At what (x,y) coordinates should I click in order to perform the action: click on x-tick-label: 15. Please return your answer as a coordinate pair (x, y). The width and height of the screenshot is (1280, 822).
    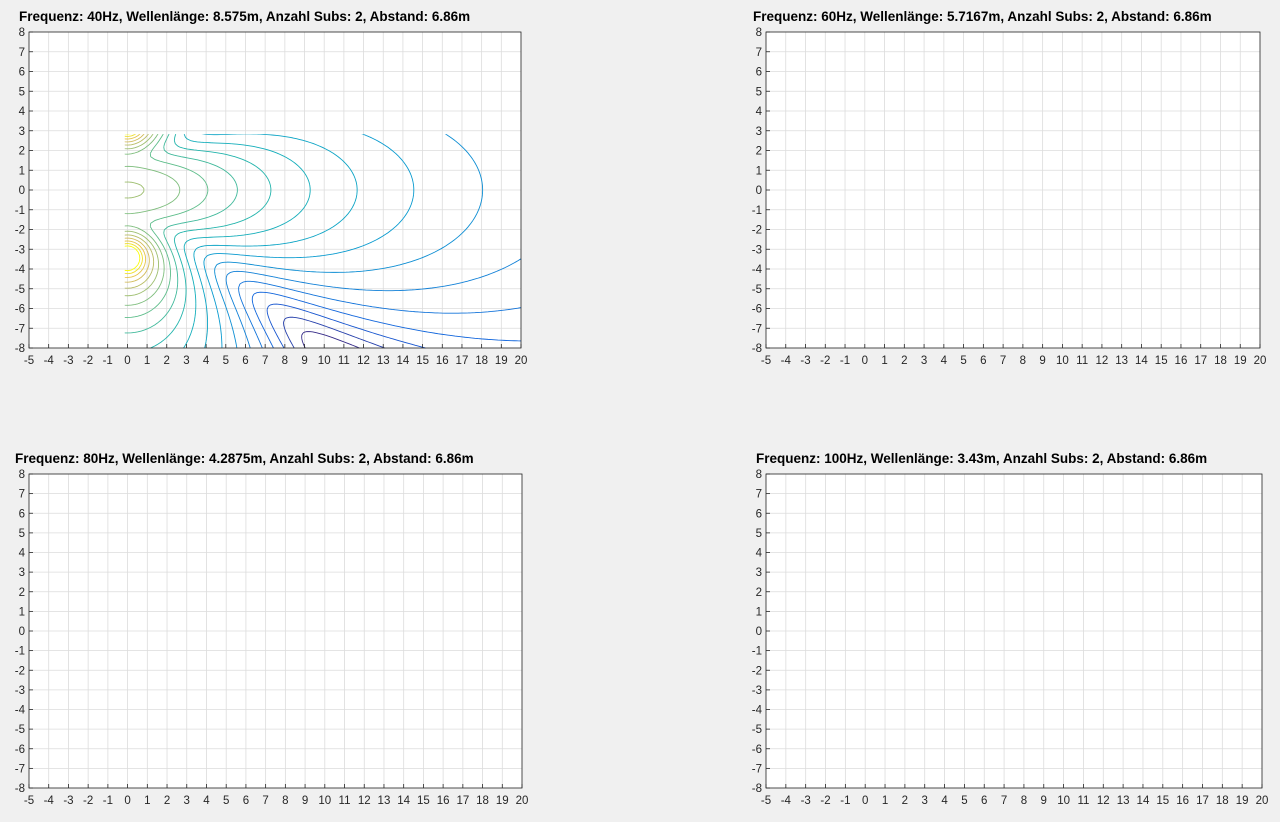
    Looking at the image, I should click on (422, 361).